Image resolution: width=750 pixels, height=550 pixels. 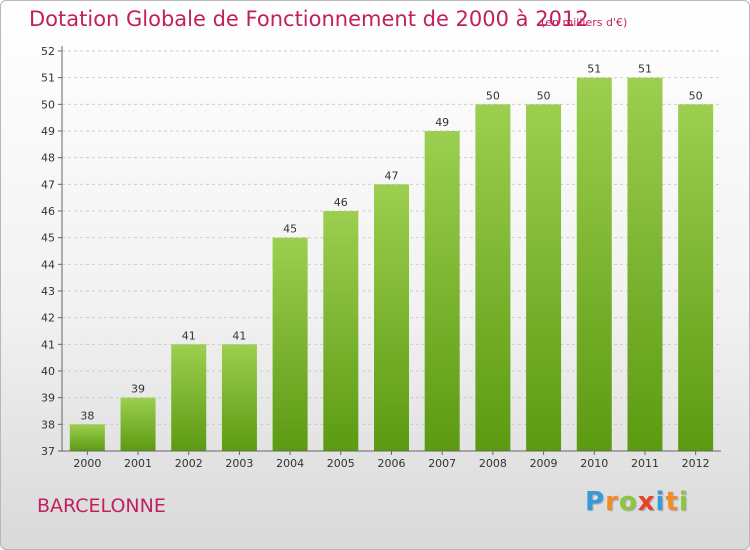 What do you see at coordinates (392, 175) in the screenshot?
I see `data-label: 47` at bounding box center [392, 175].